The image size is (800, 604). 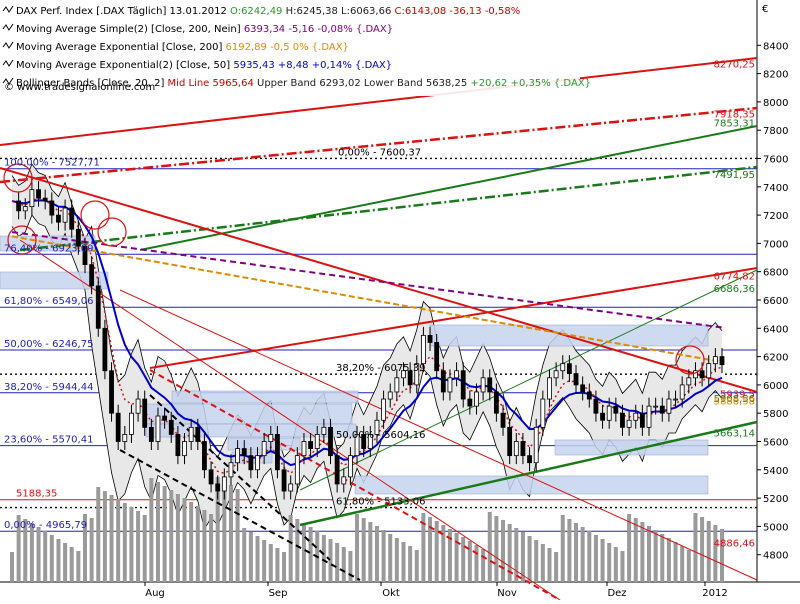 I want to click on inner-fib-label: 38,20% - 6075,39, so click(x=380, y=368).